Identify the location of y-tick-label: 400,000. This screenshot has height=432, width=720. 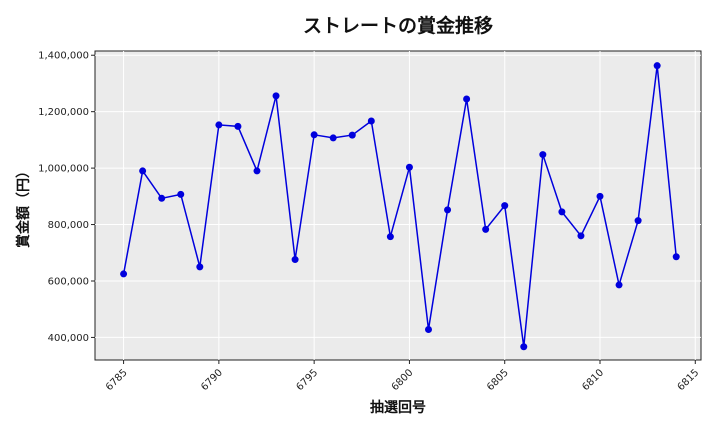
(68, 338).